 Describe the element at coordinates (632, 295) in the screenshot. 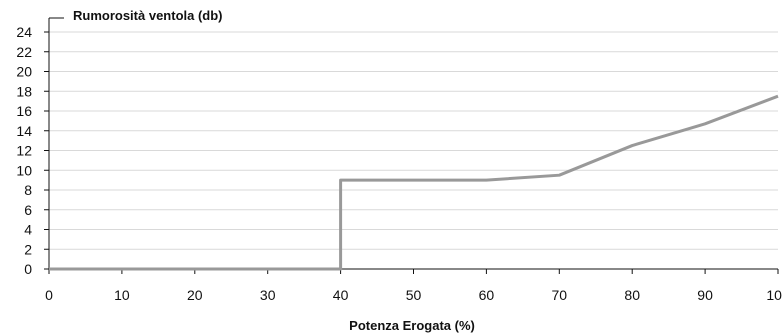

I see `x-tick-label-8: 80` at that location.